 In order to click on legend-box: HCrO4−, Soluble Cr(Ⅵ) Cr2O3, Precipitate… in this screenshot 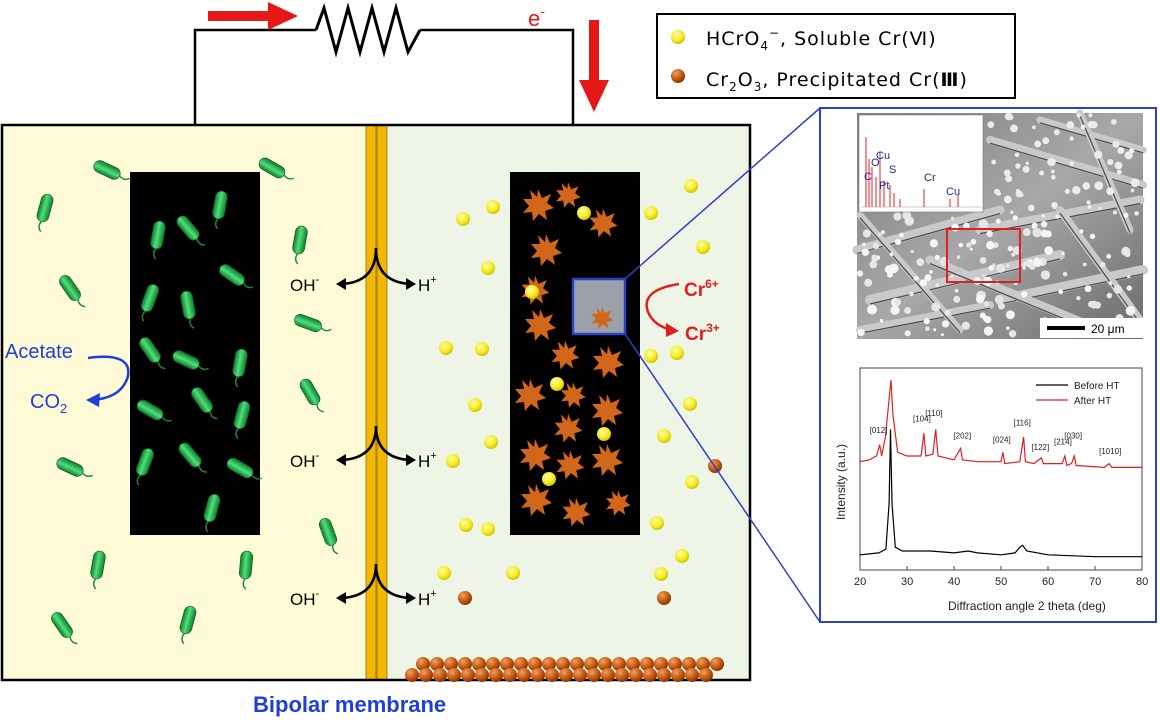, I will do `click(836, 56)`.